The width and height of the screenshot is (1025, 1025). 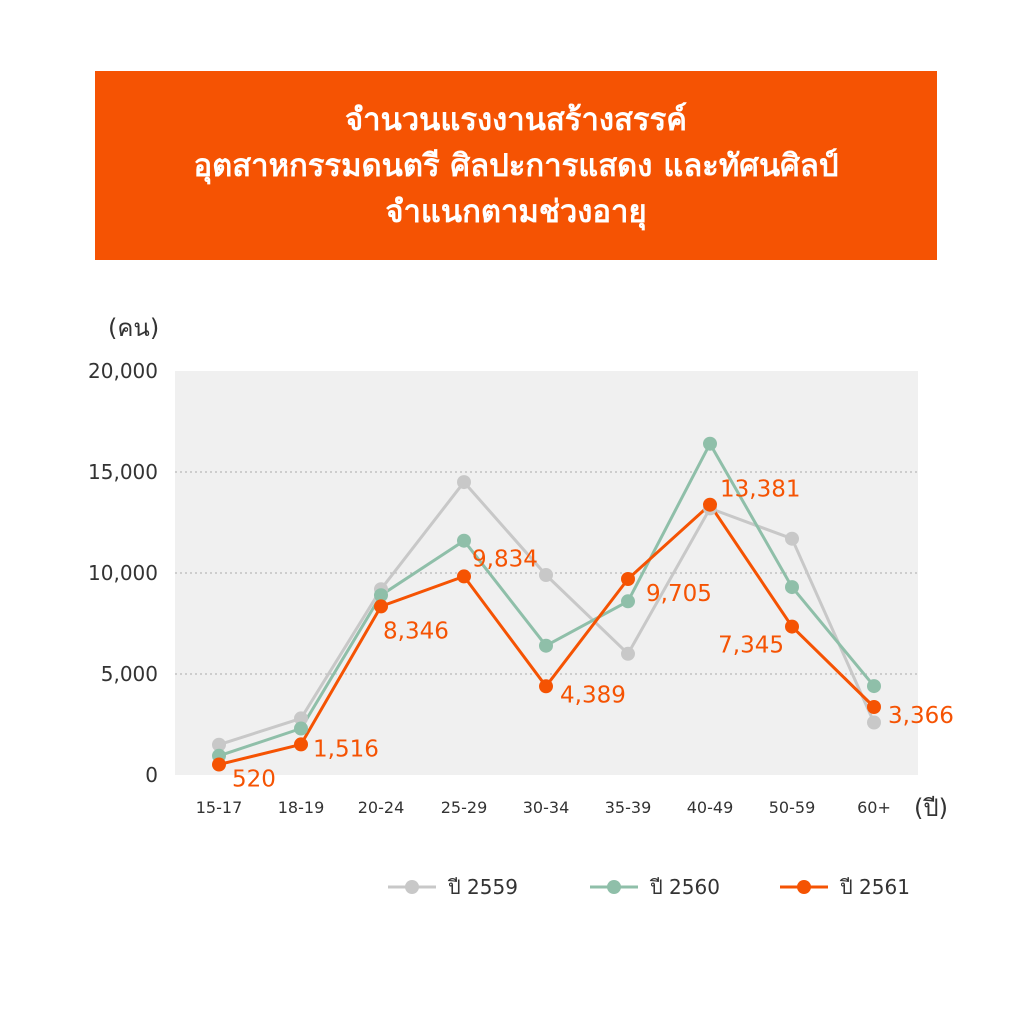 I want to click on legend-item-2561: ปี 2561, so click(x=845, y=887).